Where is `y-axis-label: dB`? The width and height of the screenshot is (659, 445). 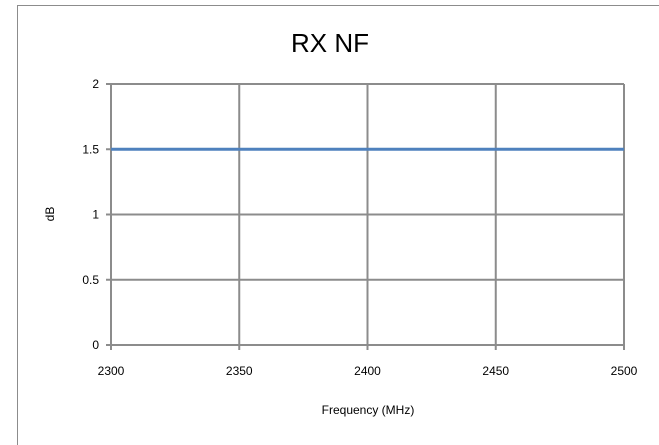
y-axis-label: dB is located at coordinates (50, 214).